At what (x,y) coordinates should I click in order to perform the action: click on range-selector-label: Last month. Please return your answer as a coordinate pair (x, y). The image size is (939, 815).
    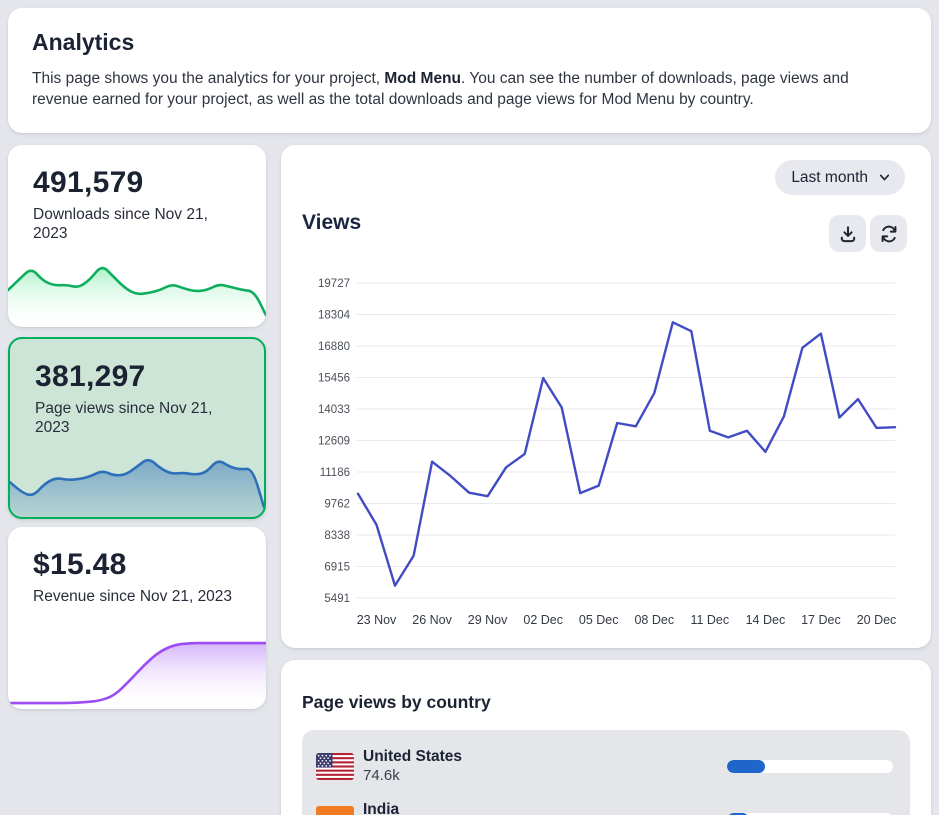
    Looking at the image, I should click on (829, 177).